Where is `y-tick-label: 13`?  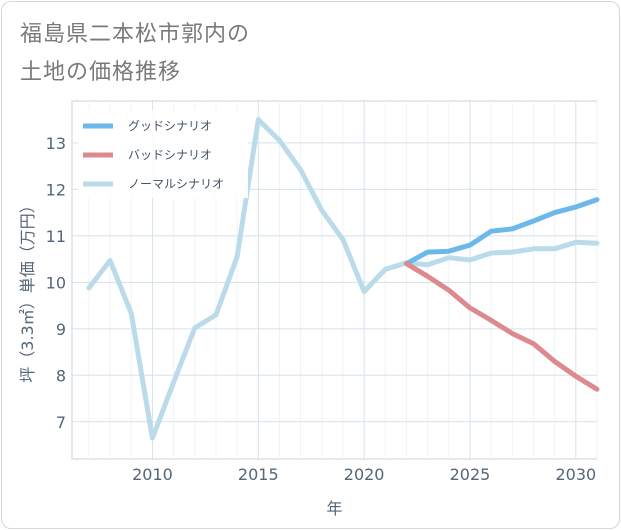
y-tick-label: 13 is located at coordinates (56, 143).